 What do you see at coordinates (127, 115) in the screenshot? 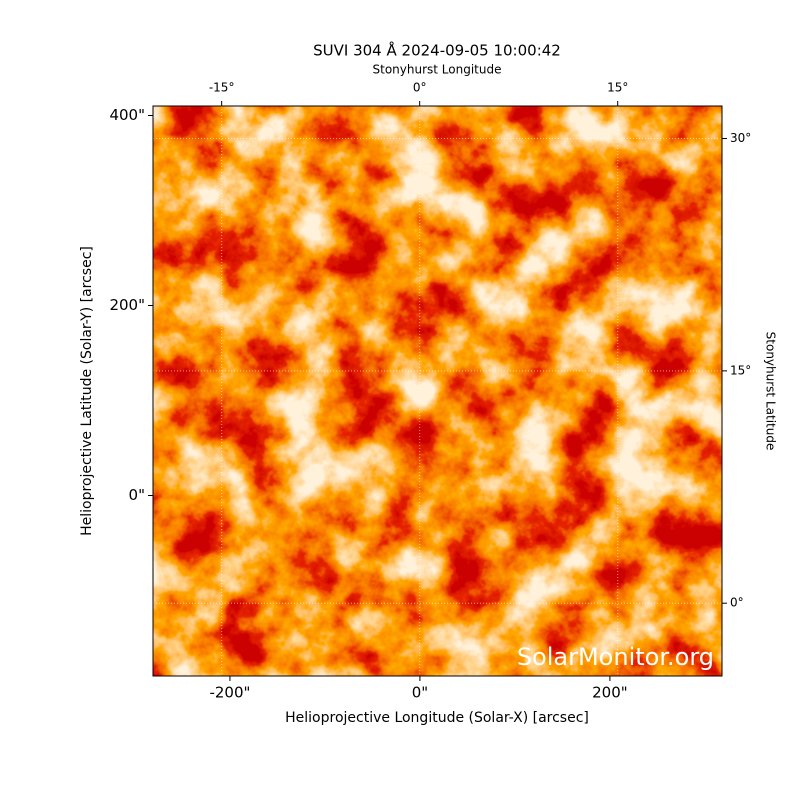
I see `y-tick-label: 400"` at bounding box center [127, 115].